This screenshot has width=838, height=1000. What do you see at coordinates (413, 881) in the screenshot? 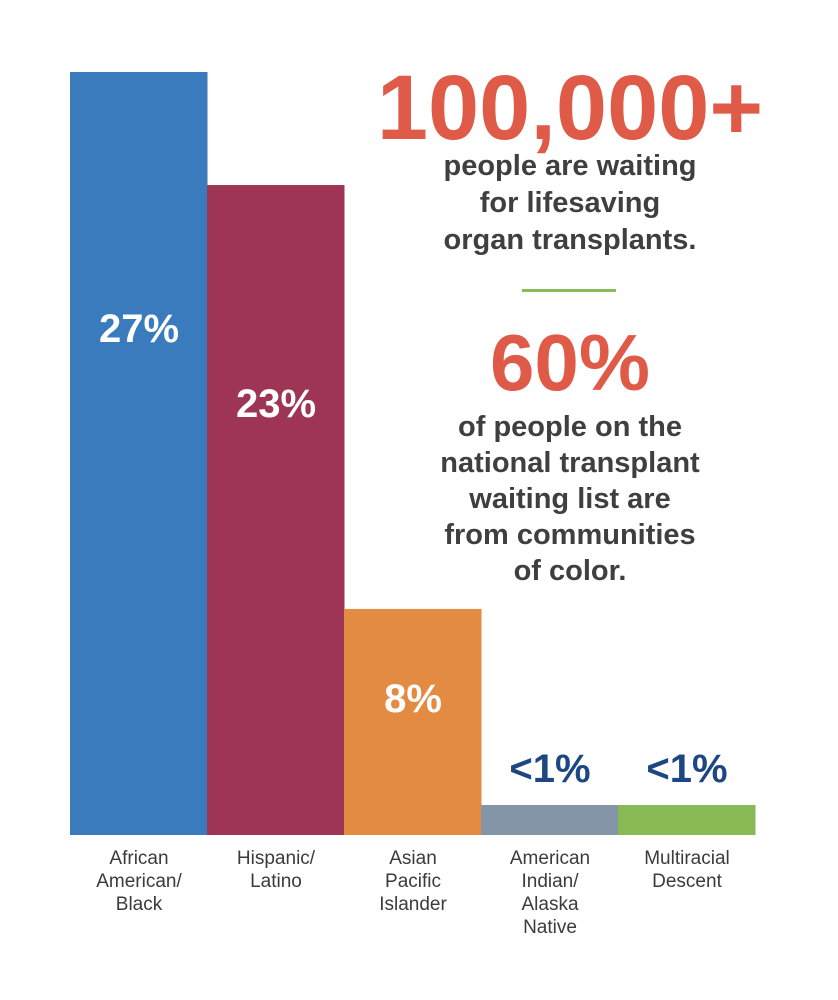
I see `category-label-2: Asian Pacific Islander` at bounding box center [413, 881].